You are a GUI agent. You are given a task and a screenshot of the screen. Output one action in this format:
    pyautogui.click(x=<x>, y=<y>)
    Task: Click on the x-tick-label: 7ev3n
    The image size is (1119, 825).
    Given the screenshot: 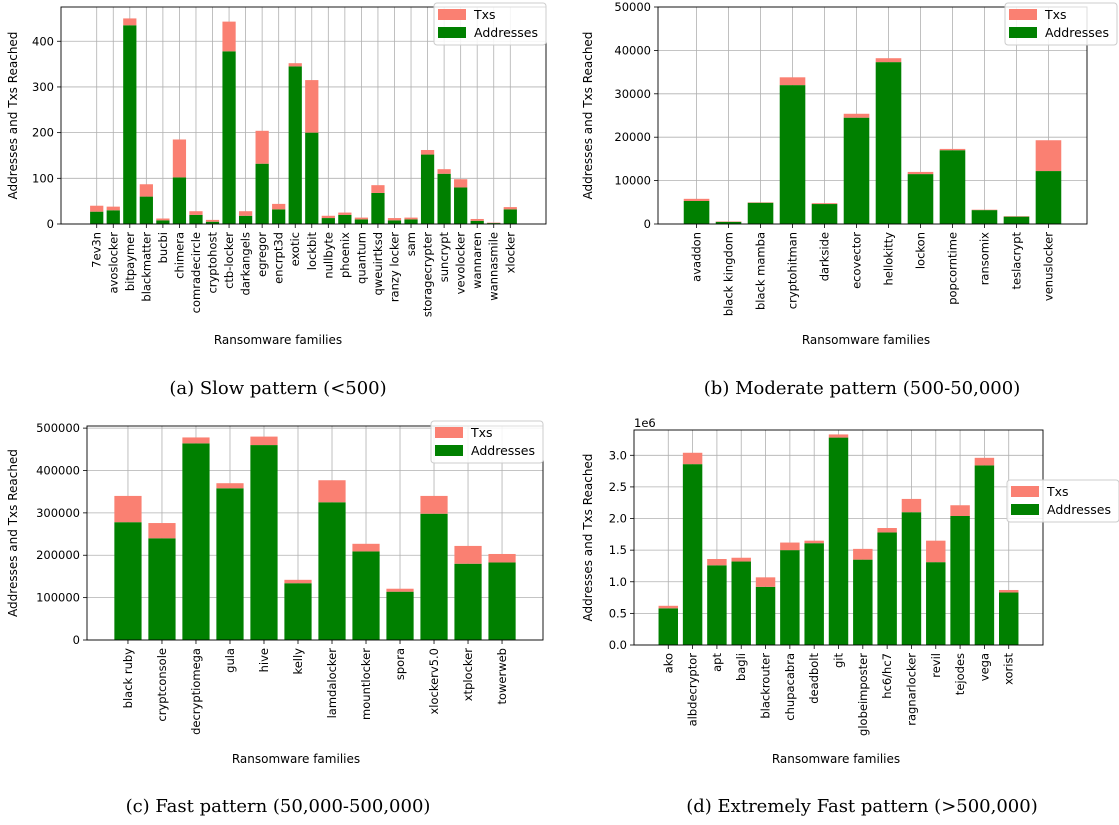 What is the action you would take?
    pyautogui.click(x=97, y=250)
    